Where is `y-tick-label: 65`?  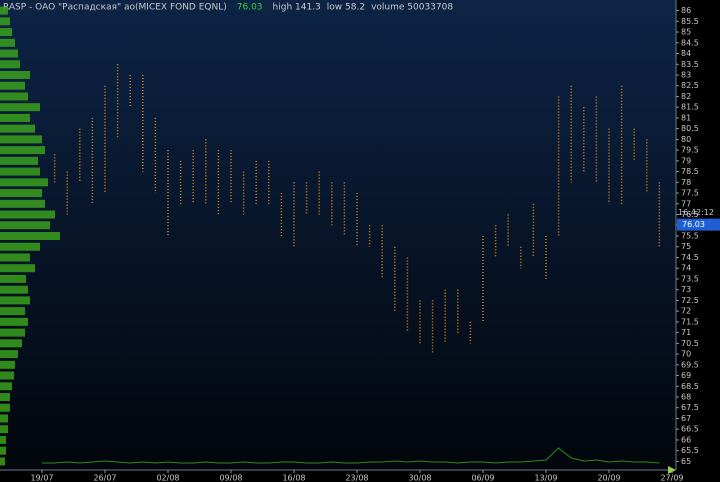 y-tick-label: 65 is located at coordinates (686, 461).